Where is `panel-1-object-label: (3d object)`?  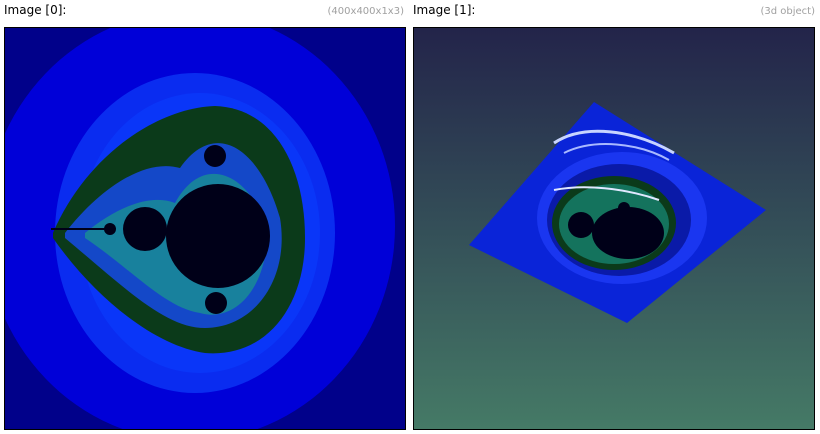
panel-1-object-label: (3d object) is located at coordinates (787, 11).